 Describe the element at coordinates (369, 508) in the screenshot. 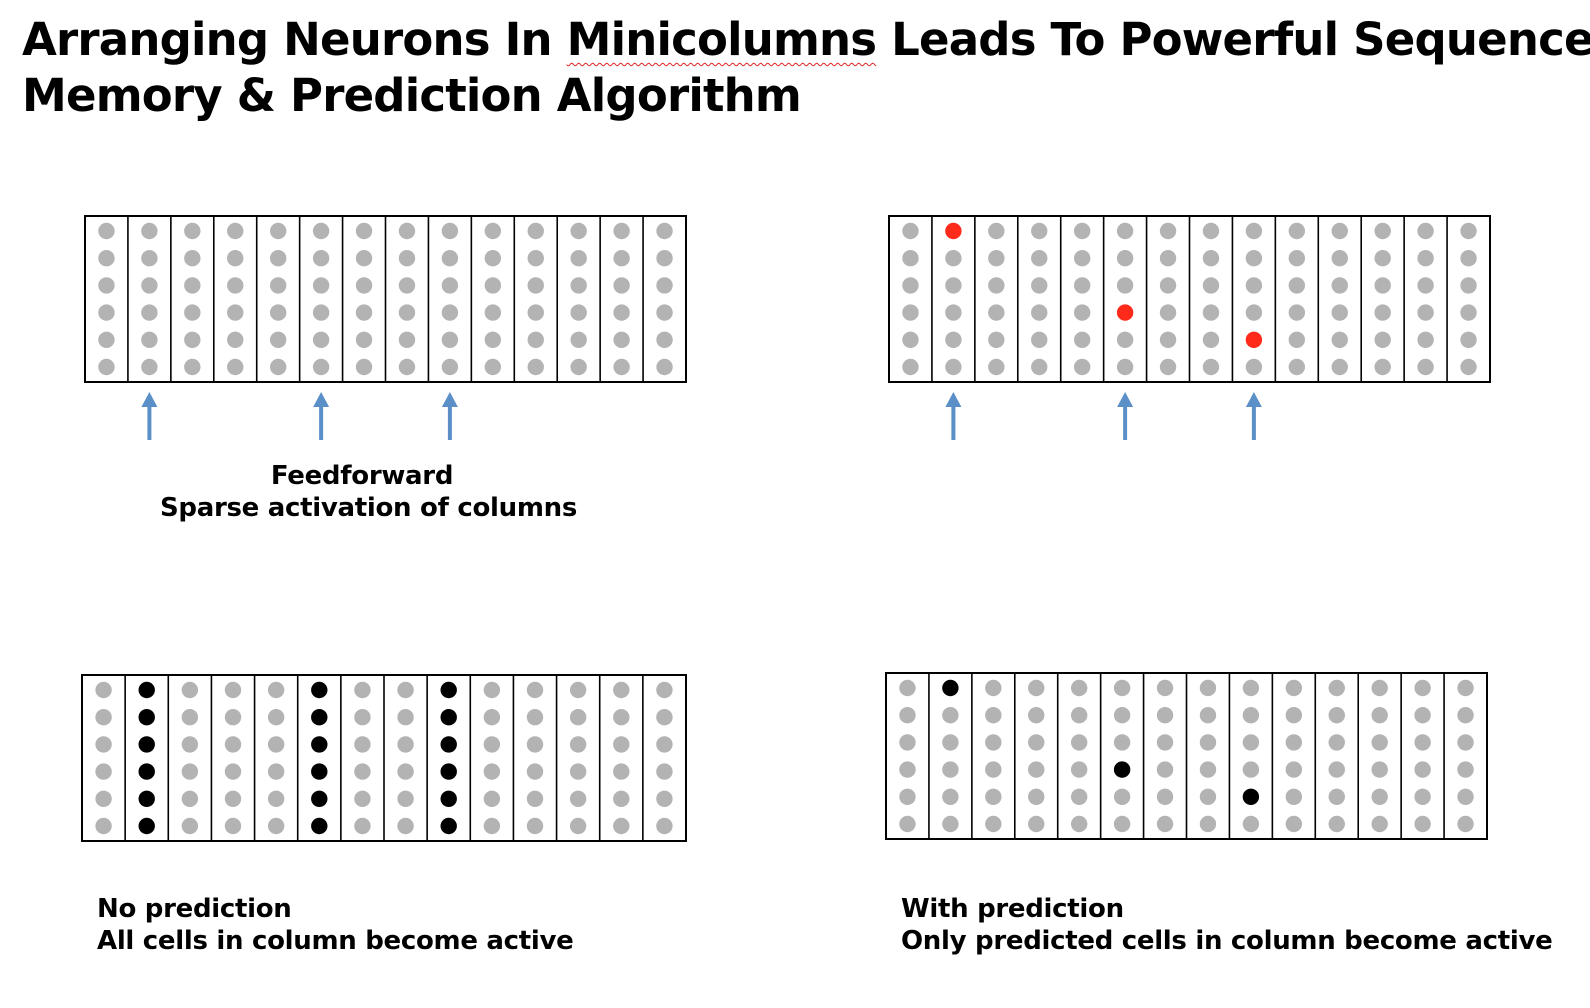

I see `caption-feedforward-line2: Sparse activation of columns` at that location.